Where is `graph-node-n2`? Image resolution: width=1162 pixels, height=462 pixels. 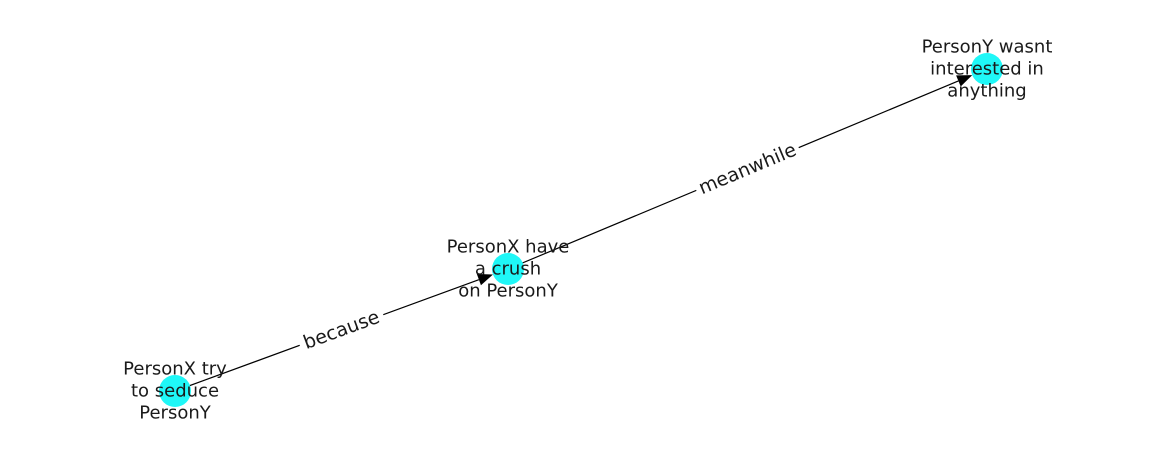
graph-node-n2 is located at coordinates (508, 269).